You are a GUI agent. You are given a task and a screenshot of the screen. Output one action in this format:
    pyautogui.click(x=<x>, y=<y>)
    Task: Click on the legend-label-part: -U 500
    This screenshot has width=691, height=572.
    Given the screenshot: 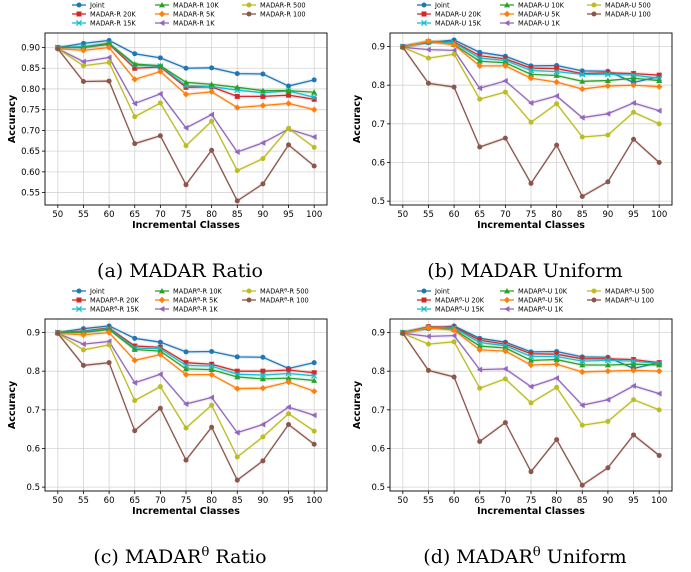 What is the action you would take?
    pyautogui.click(x=643, y=291)
    